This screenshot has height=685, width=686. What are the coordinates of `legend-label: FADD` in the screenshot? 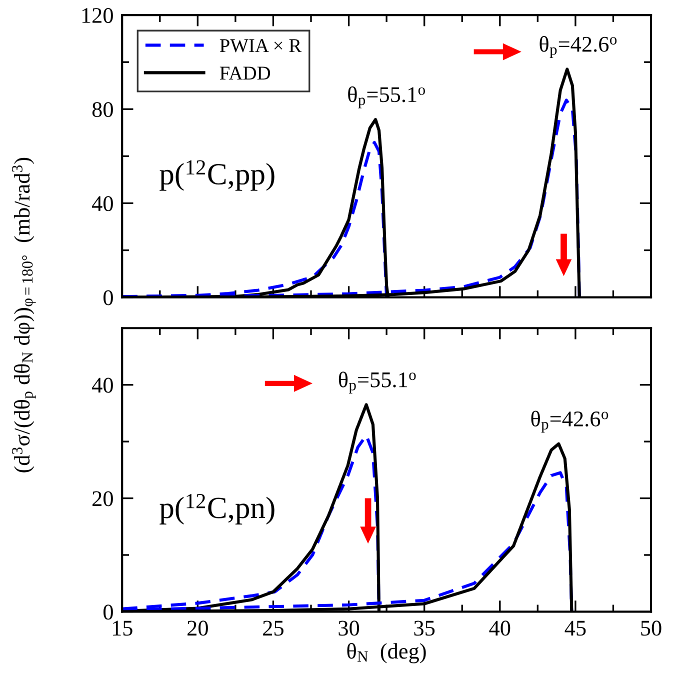 It's located at (245, 73).